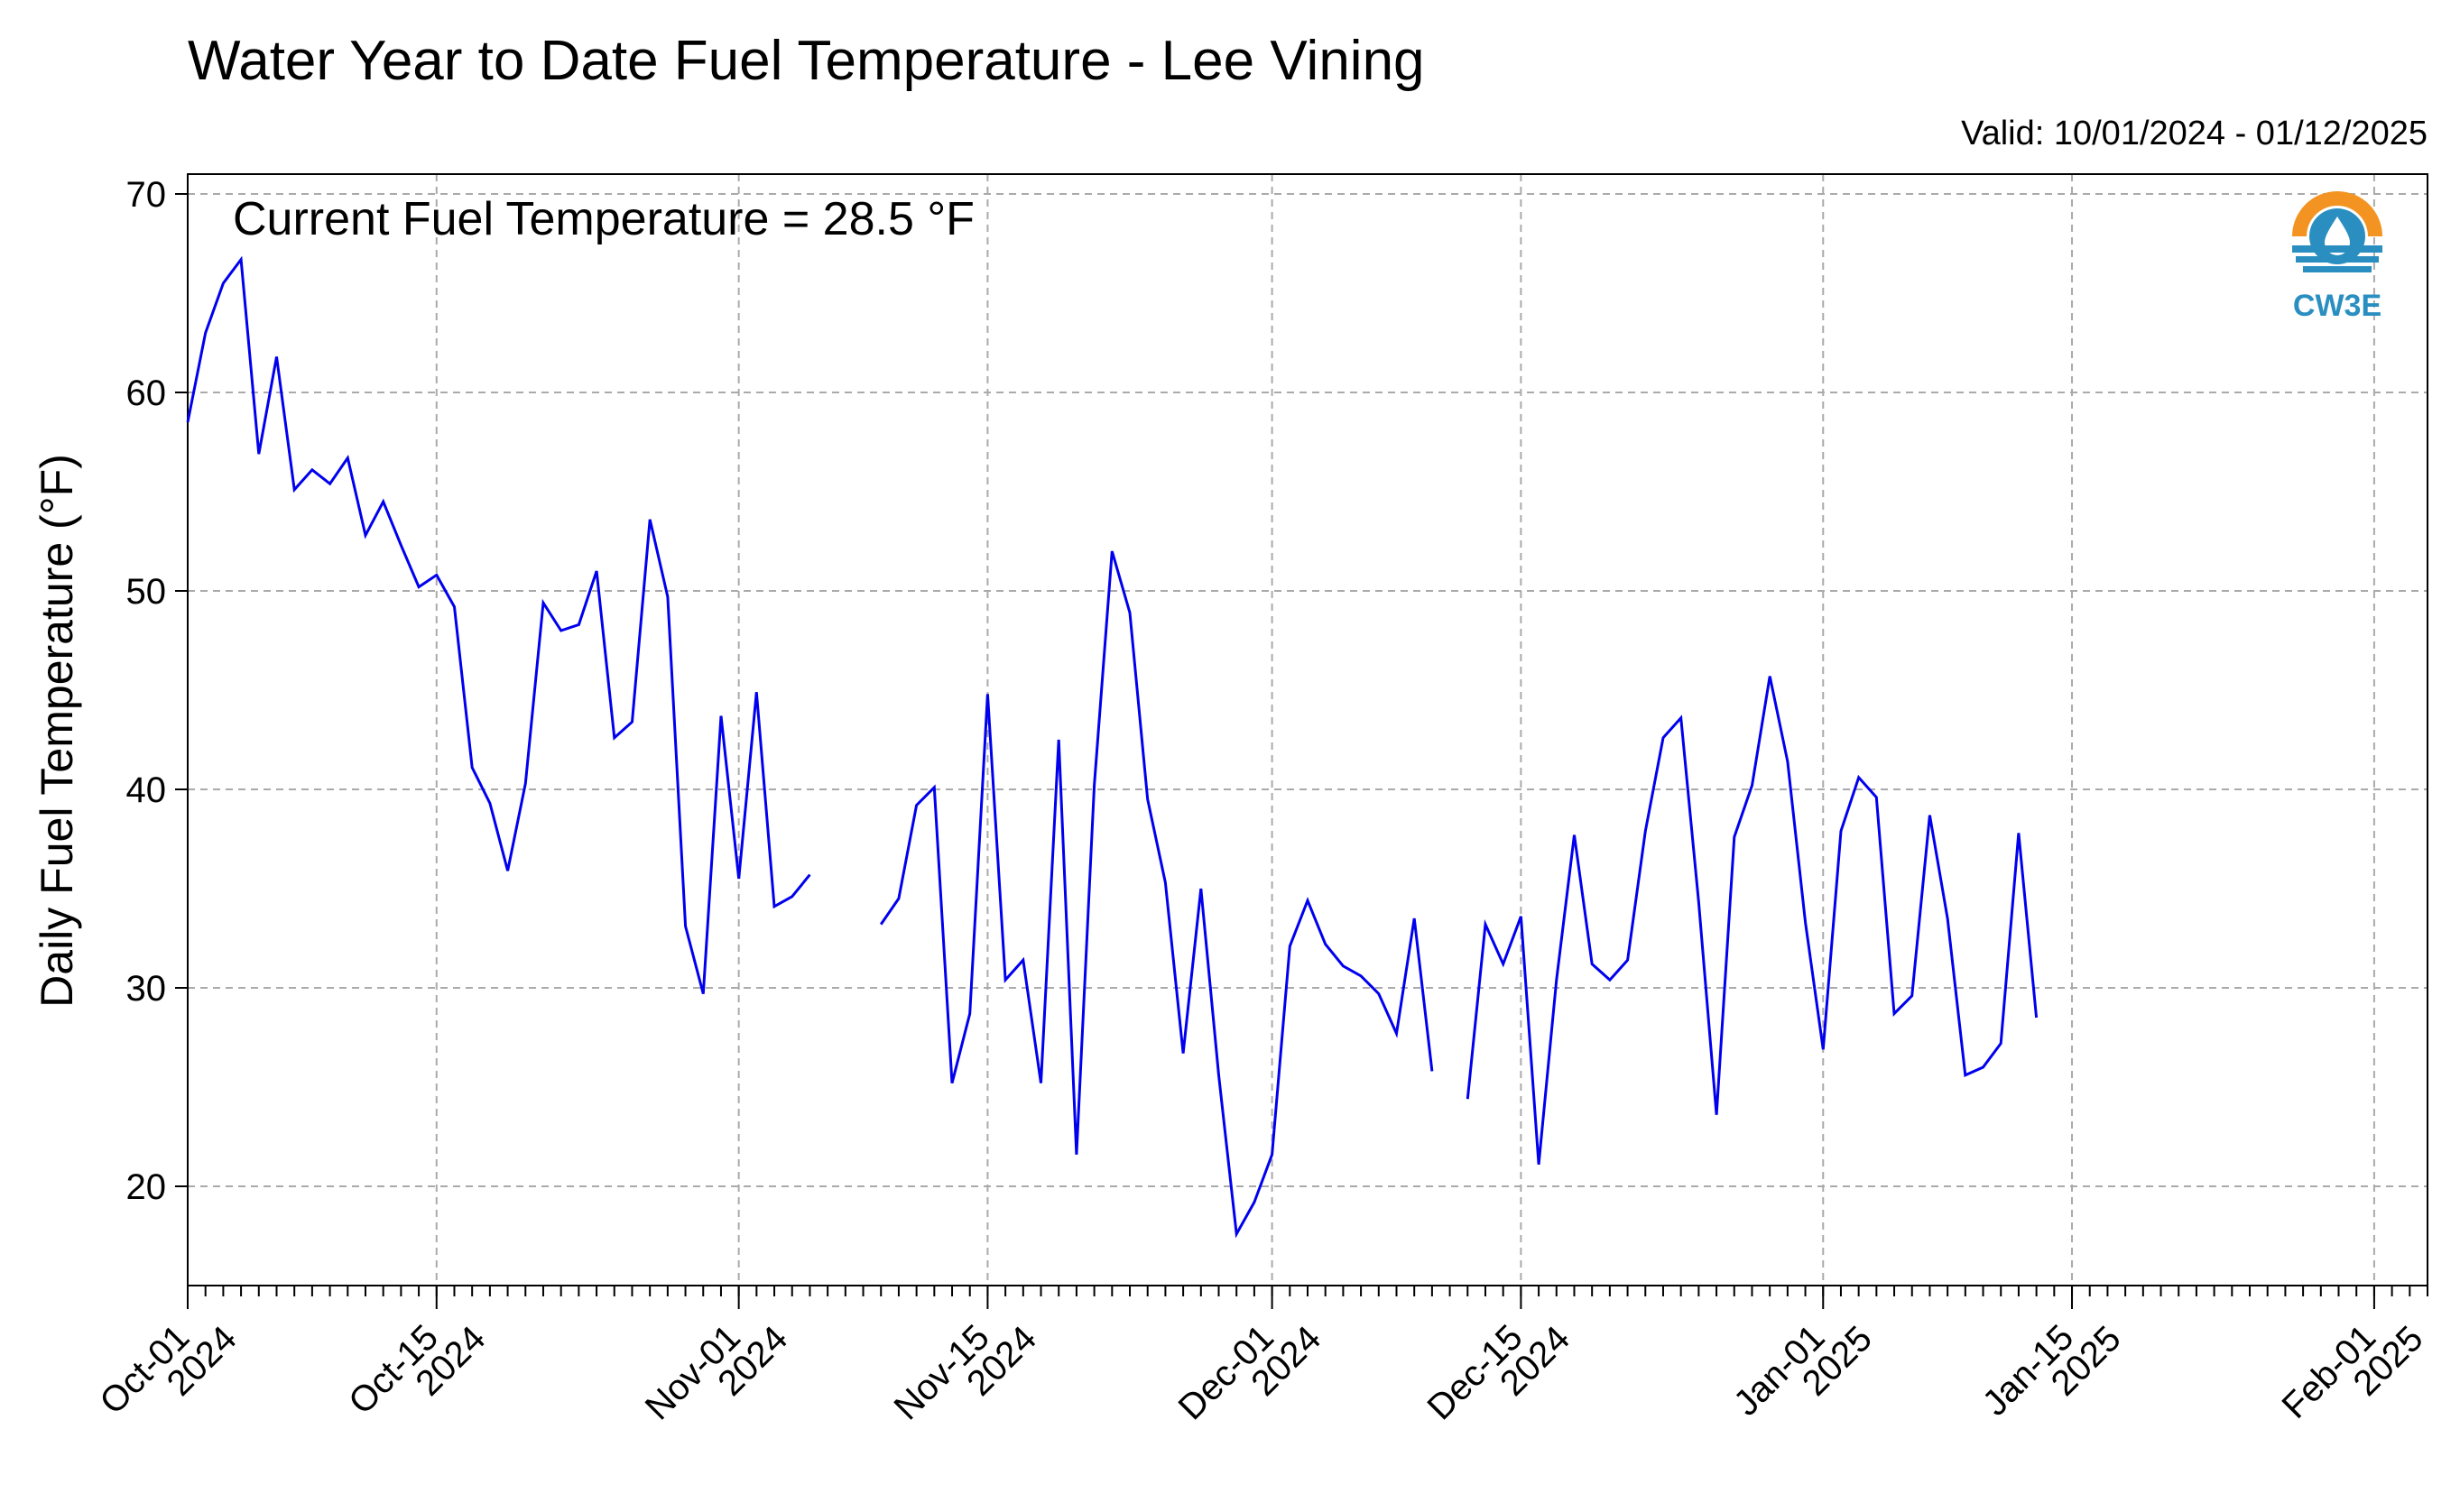 The image size is (2460, 1512). What do you see at coordinates (2337, 306) in the screenshot?
I see `logo-text: CW3E` at bounding box center [2337, 306].